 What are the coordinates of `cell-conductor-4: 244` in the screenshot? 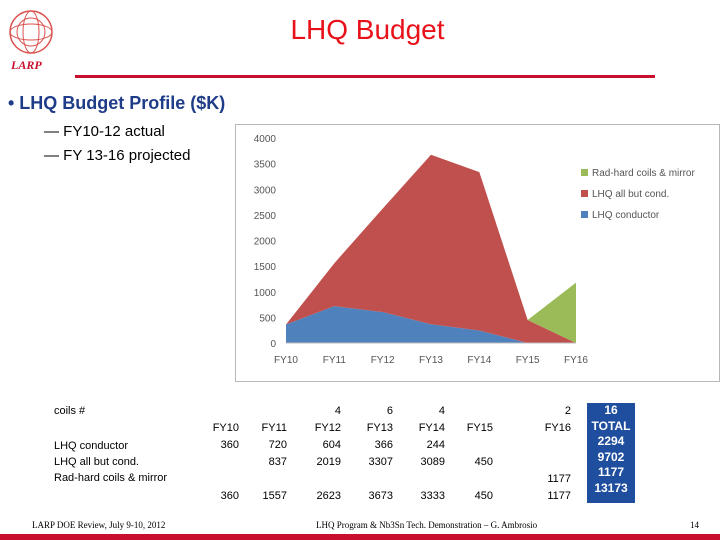 It's located at (435, 445).